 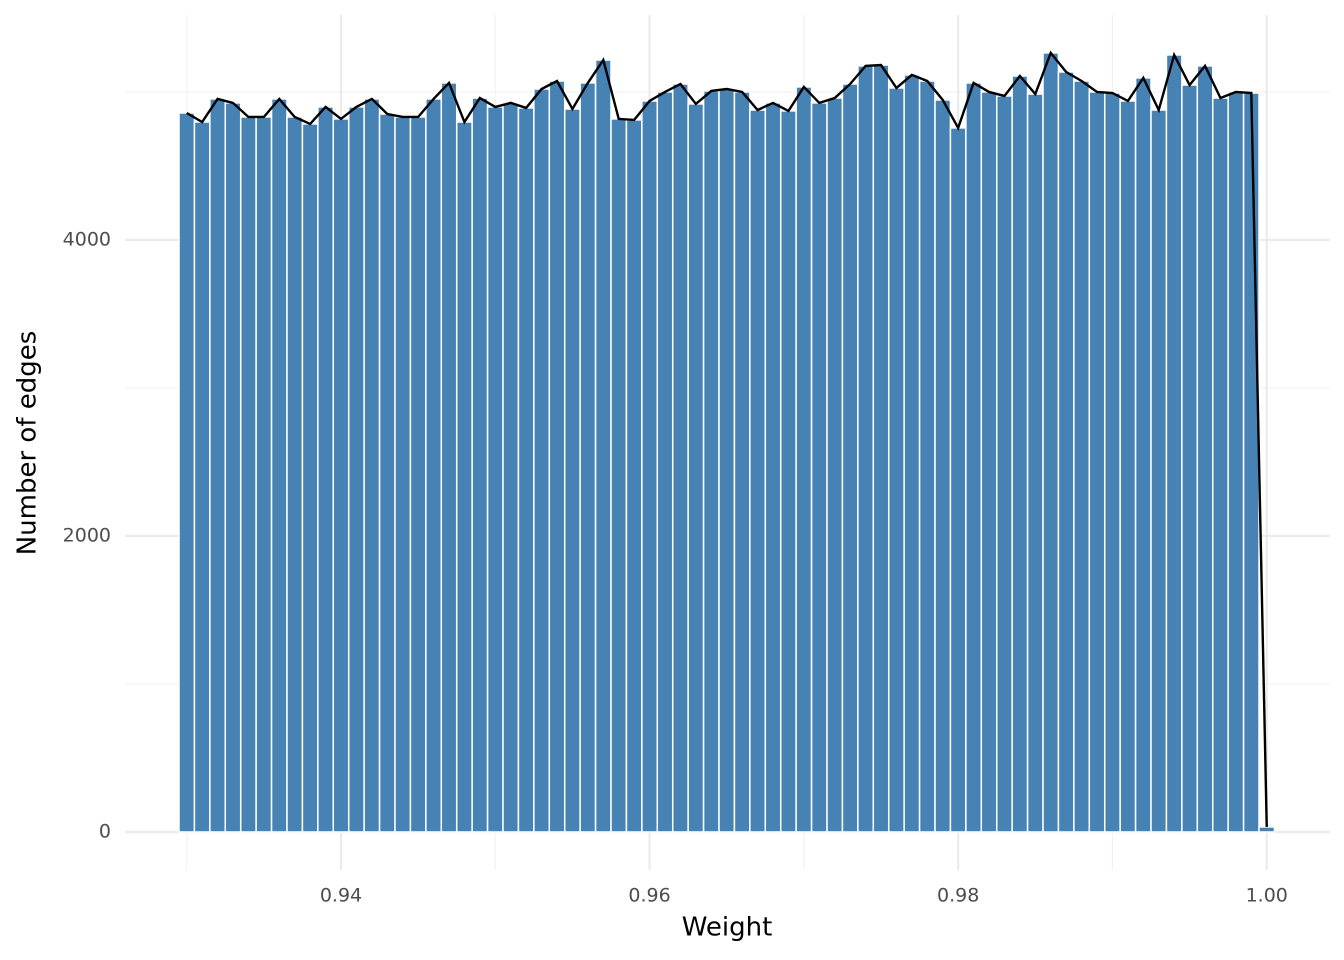 I want to click on x-tick-label: 1.00, so click(x=1267, y=896).